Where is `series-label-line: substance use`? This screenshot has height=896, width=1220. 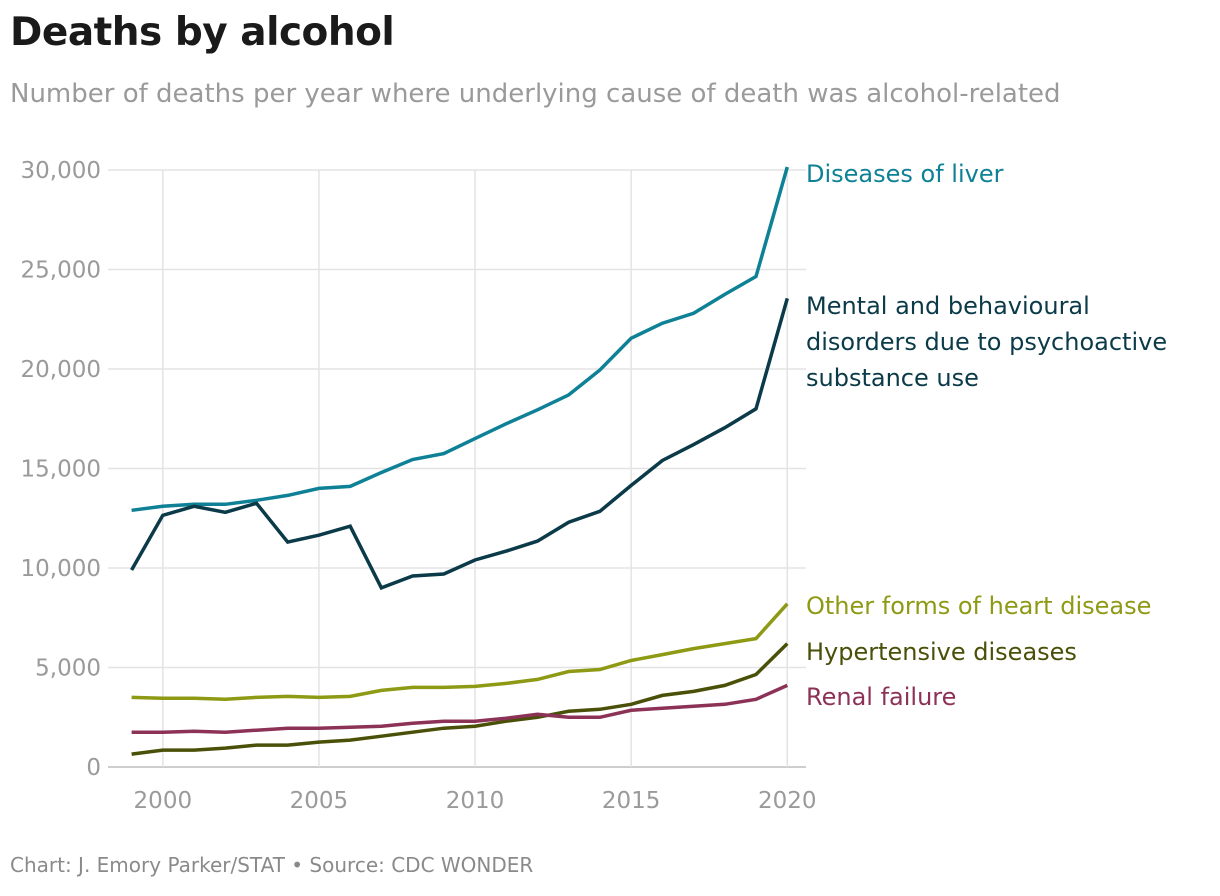
series-label-line: substance use is located at coordinates (892, 378).